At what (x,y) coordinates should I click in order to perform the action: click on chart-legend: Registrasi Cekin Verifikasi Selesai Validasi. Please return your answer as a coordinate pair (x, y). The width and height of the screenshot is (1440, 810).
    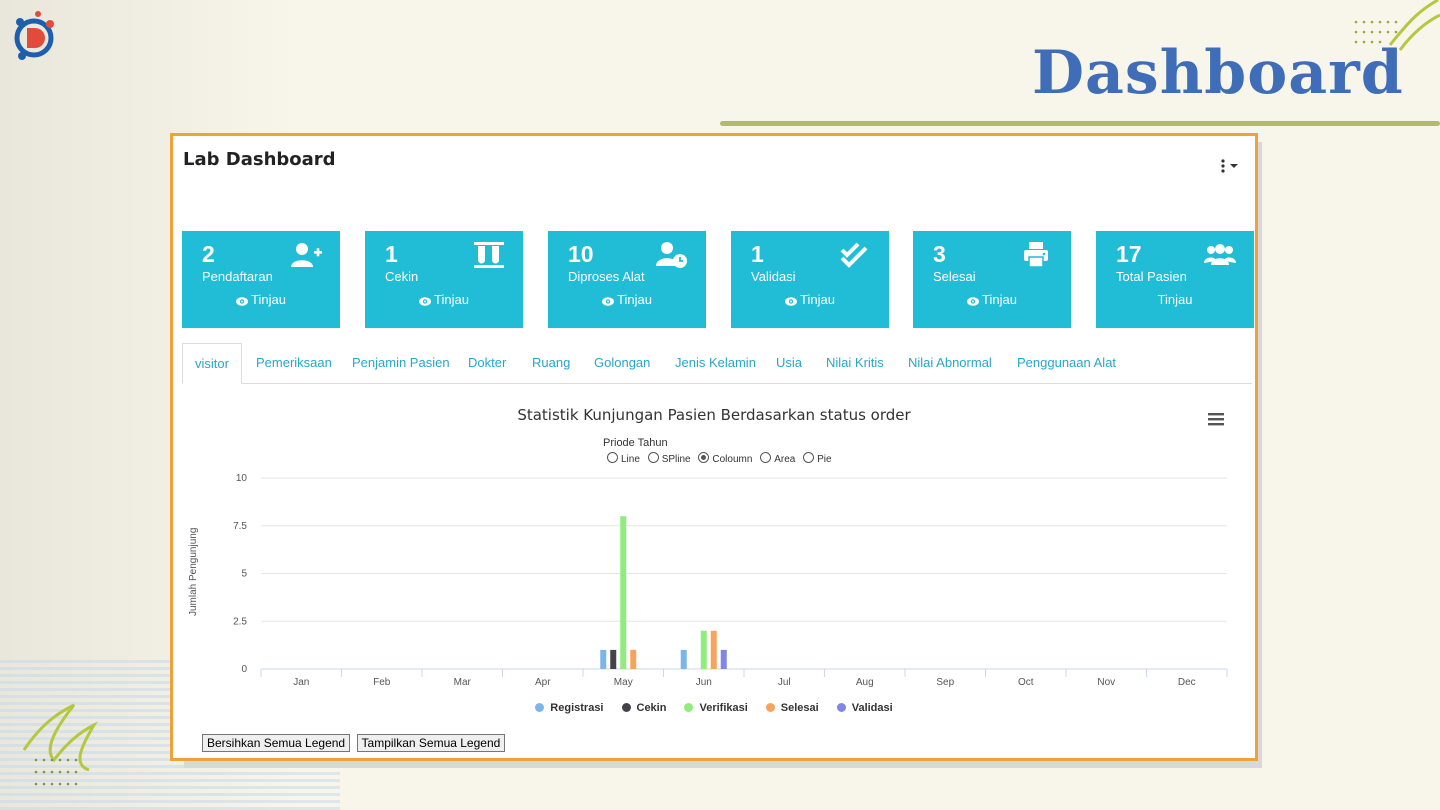
    Looking at the image, I should click on (714, 708).